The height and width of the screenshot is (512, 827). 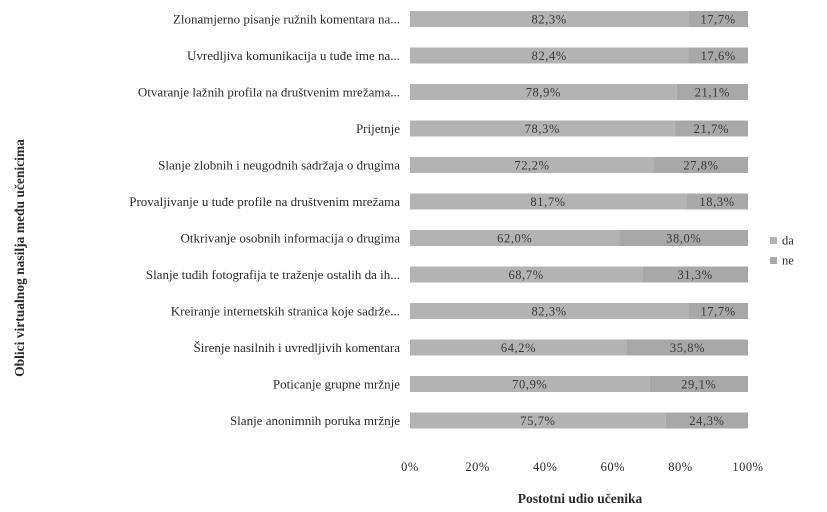 What do you see at coordinates (580, 498) in the screenshot?
I see `x-axis-title: Postotni udio učenika` at bounding box center [580, 498].